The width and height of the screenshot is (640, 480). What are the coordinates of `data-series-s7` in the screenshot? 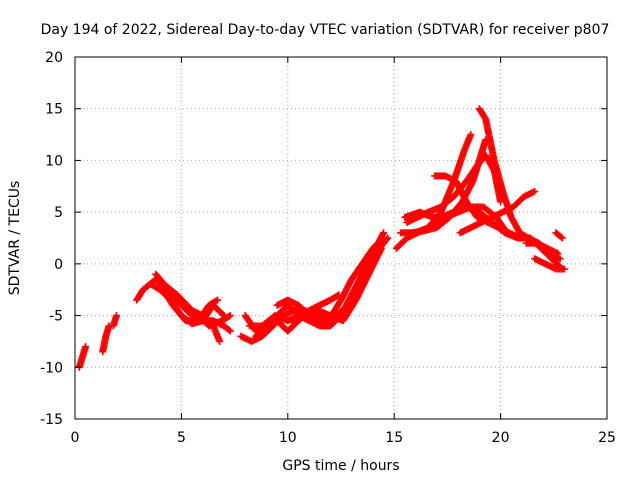 It's located at (189, 303).